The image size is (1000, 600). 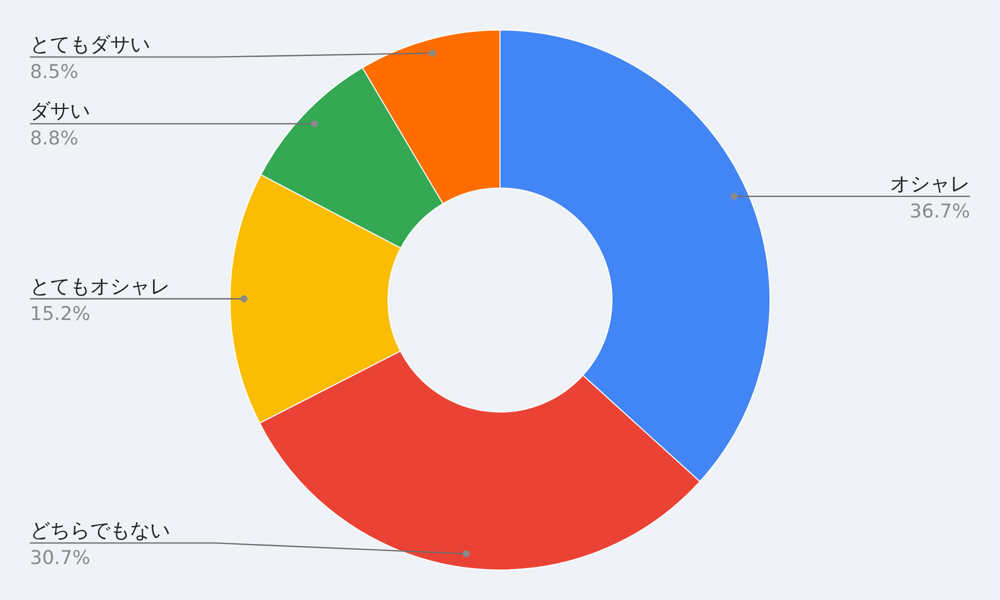 What do you see at coordinates (100, 530) in the screenshot?
I see `slice-label: どちらでもない` at bounding box center [100, 530].